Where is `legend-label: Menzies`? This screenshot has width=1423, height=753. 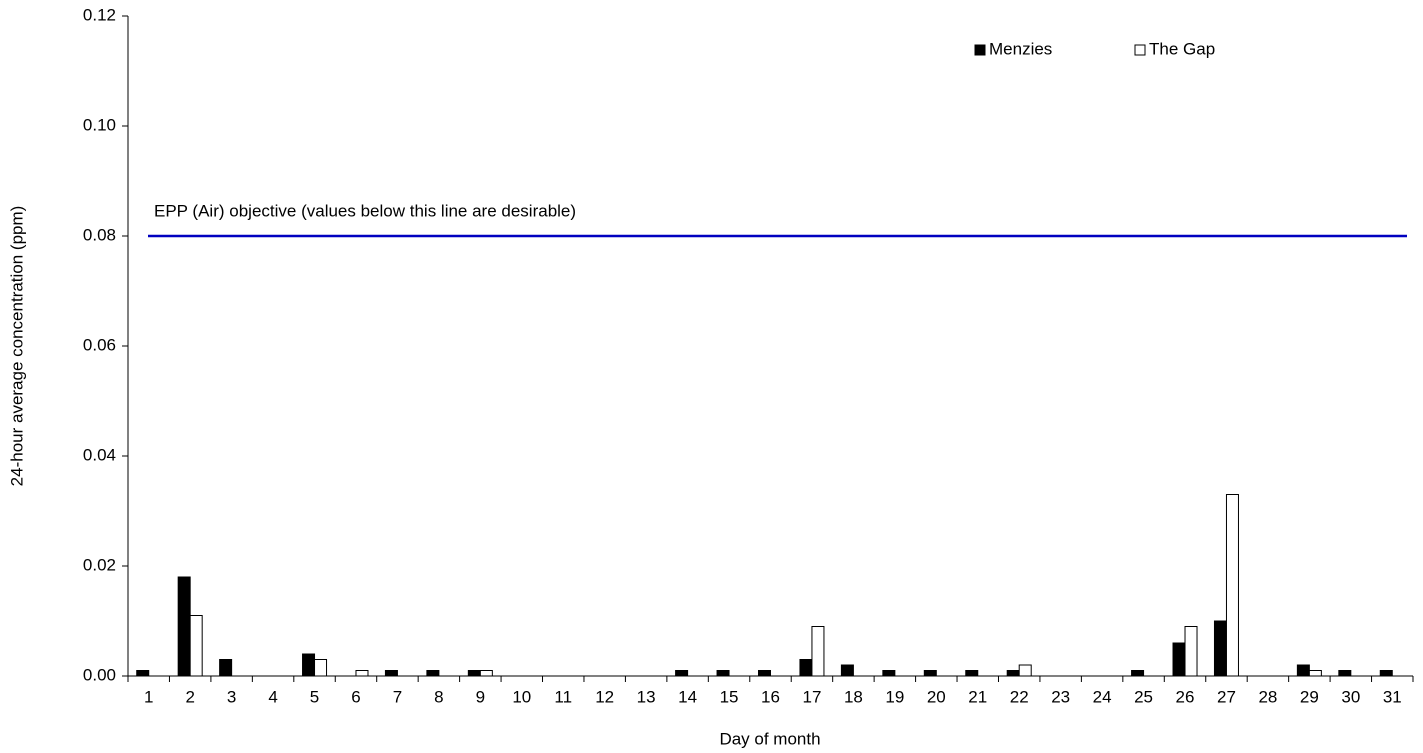 legend-label: Menzies is located at coordinates (1020, 48).